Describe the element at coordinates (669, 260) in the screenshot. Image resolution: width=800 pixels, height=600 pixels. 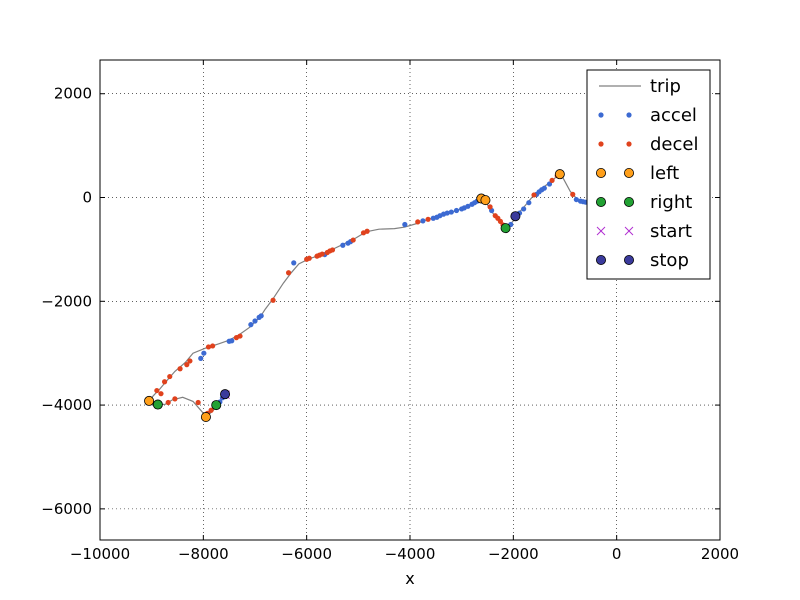
I see `legend-label: stop` at that location.